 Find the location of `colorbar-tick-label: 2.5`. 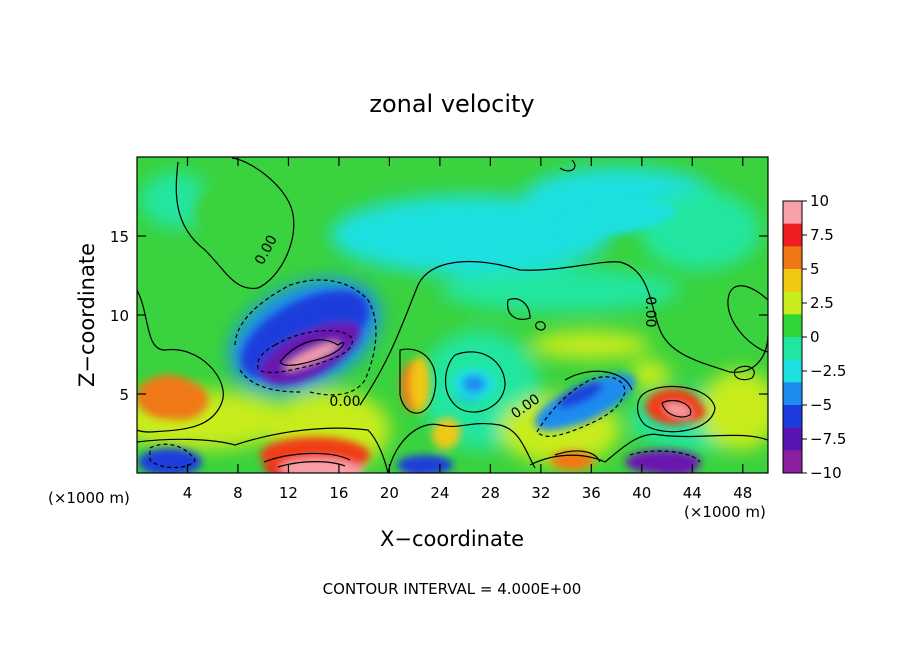

colorbar-tick-label: 2.5 is located at coordinates (822, 303).